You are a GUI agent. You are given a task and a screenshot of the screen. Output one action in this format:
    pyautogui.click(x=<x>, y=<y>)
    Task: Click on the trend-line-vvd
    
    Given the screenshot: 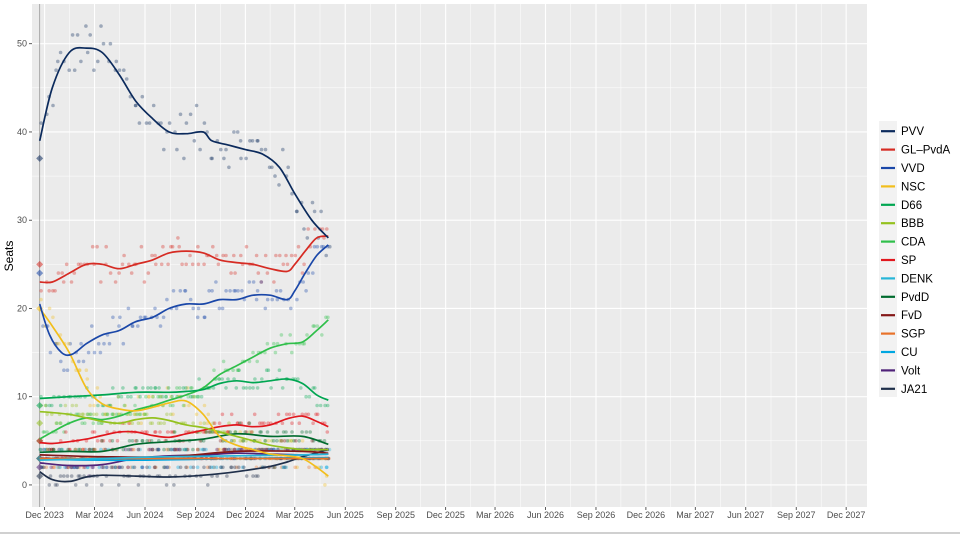 What is the action you would take?
    pyautogui.click(x=183, y=300)
    